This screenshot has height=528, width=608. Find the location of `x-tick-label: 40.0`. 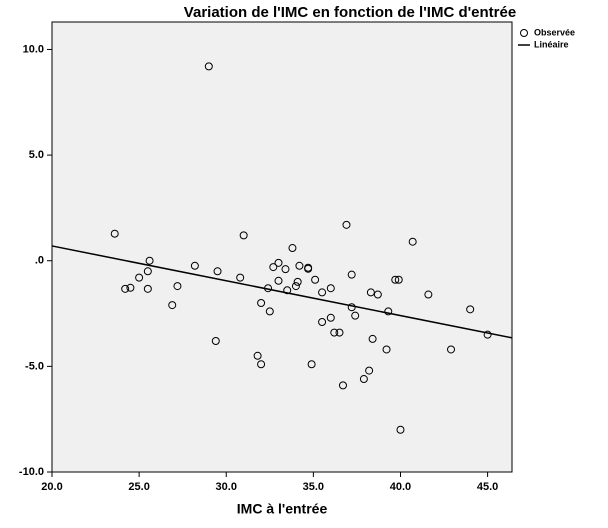

x-tick-label: 40.0 is located at coordinates (400, 487).